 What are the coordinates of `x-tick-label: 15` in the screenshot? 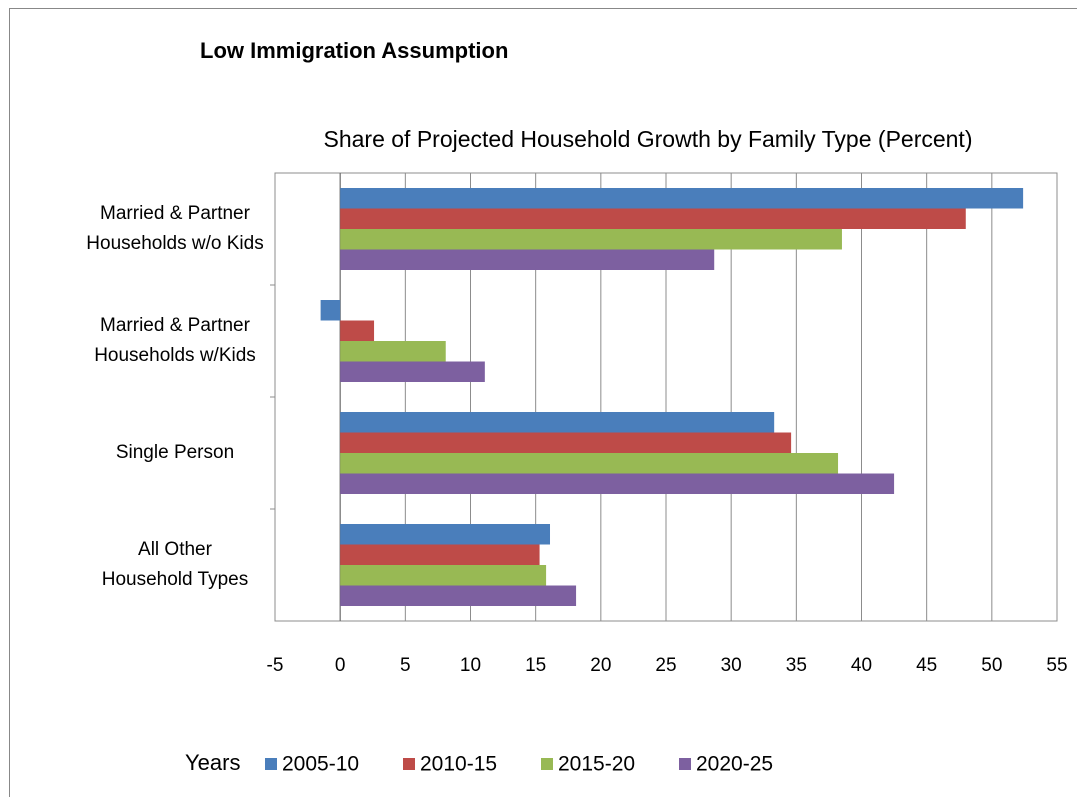 It's located at (535, 665).